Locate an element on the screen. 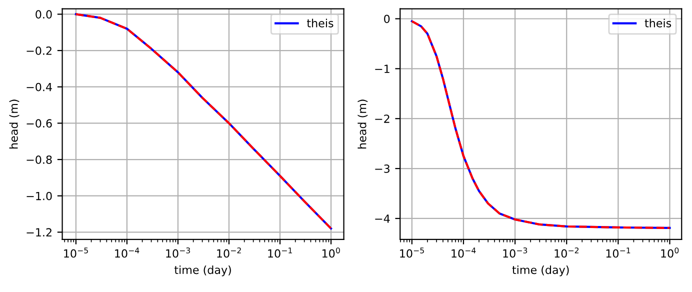  y-tick-label: −1 is located at coordinates (382, 68).